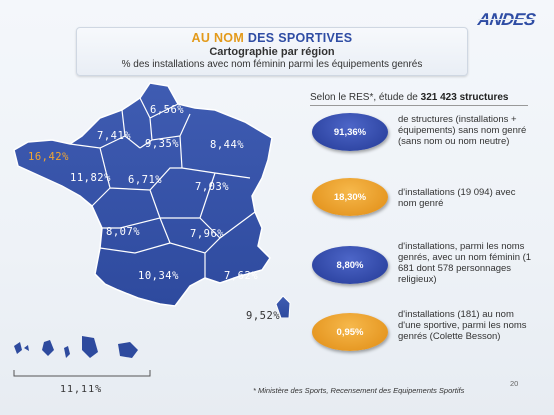 The width and height of the screenshot is (554, 415). I want to click on region-borders, so click(162, 187).